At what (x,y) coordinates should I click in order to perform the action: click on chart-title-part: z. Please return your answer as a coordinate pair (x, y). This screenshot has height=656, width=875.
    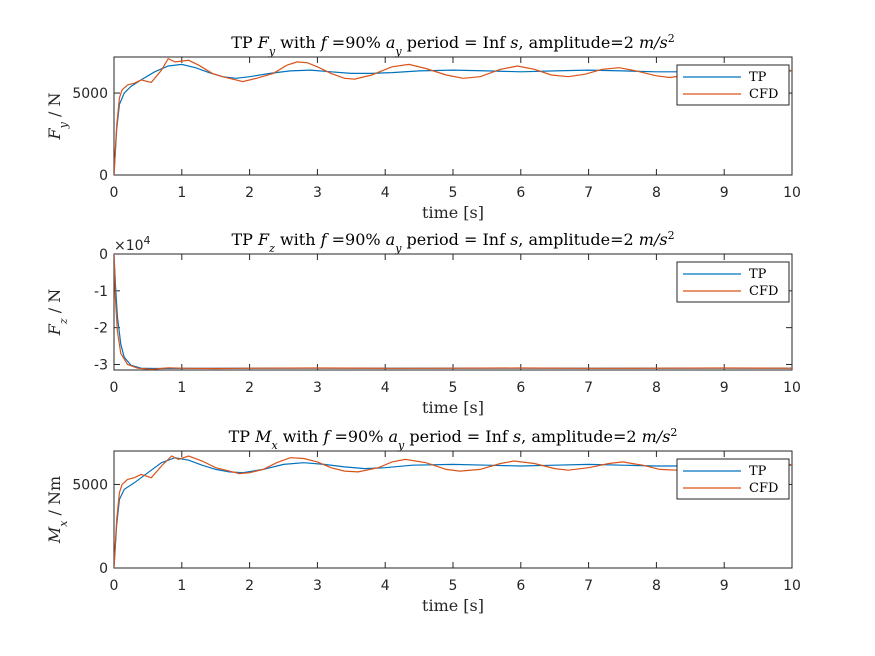
    Looking at the image, I should click on (271, 248).